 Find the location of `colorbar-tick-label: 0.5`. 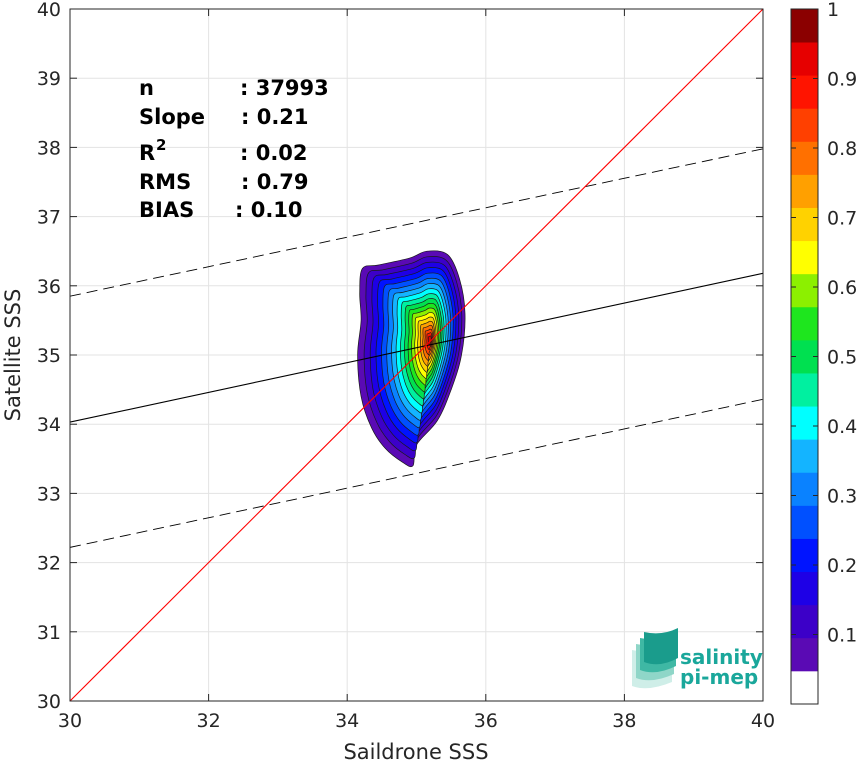

colorbar-tick-label: 0.5 is located at coordinates (842, 358).